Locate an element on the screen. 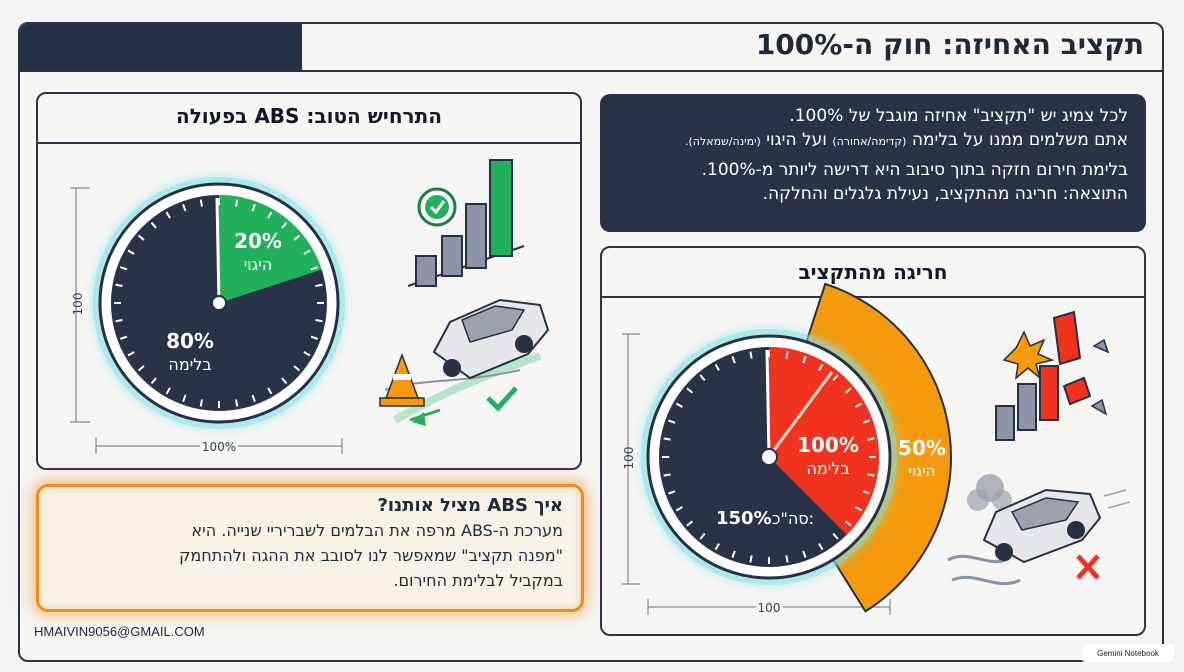  exceed-gauge: 100 100 100% בלימה 50% היגוי 150% סה"כ: is located at coordinates (787, 450).